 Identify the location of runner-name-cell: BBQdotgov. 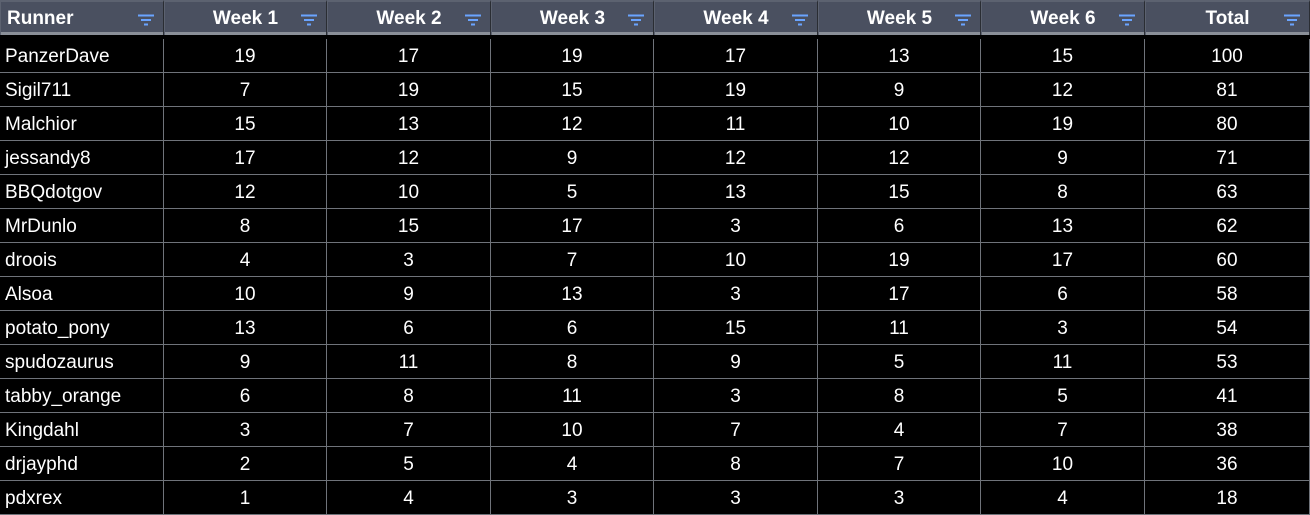
(82, 192).